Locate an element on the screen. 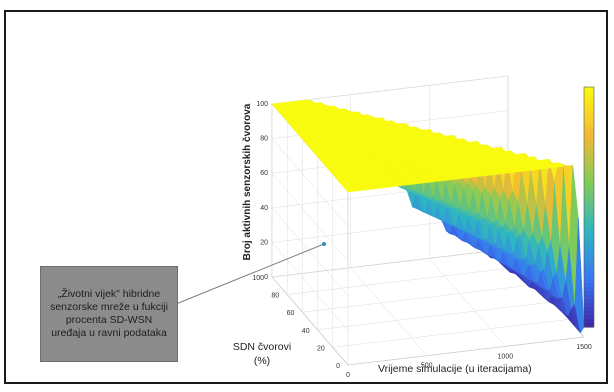 This screenshot has height=392, width=614. x-tick-label: 1500 is located at coordinates (584, 347).